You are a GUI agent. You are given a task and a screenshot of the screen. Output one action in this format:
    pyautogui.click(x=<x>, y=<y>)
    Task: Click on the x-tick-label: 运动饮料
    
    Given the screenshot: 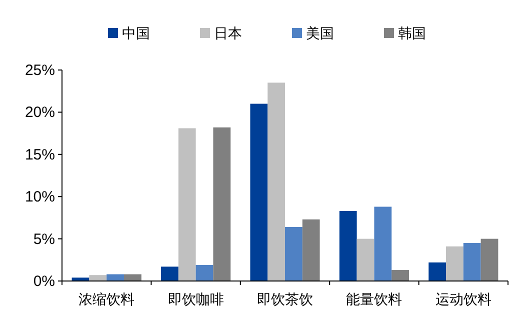 What is the action you would take?
    pyautogui.click(x=463, y=299)
    